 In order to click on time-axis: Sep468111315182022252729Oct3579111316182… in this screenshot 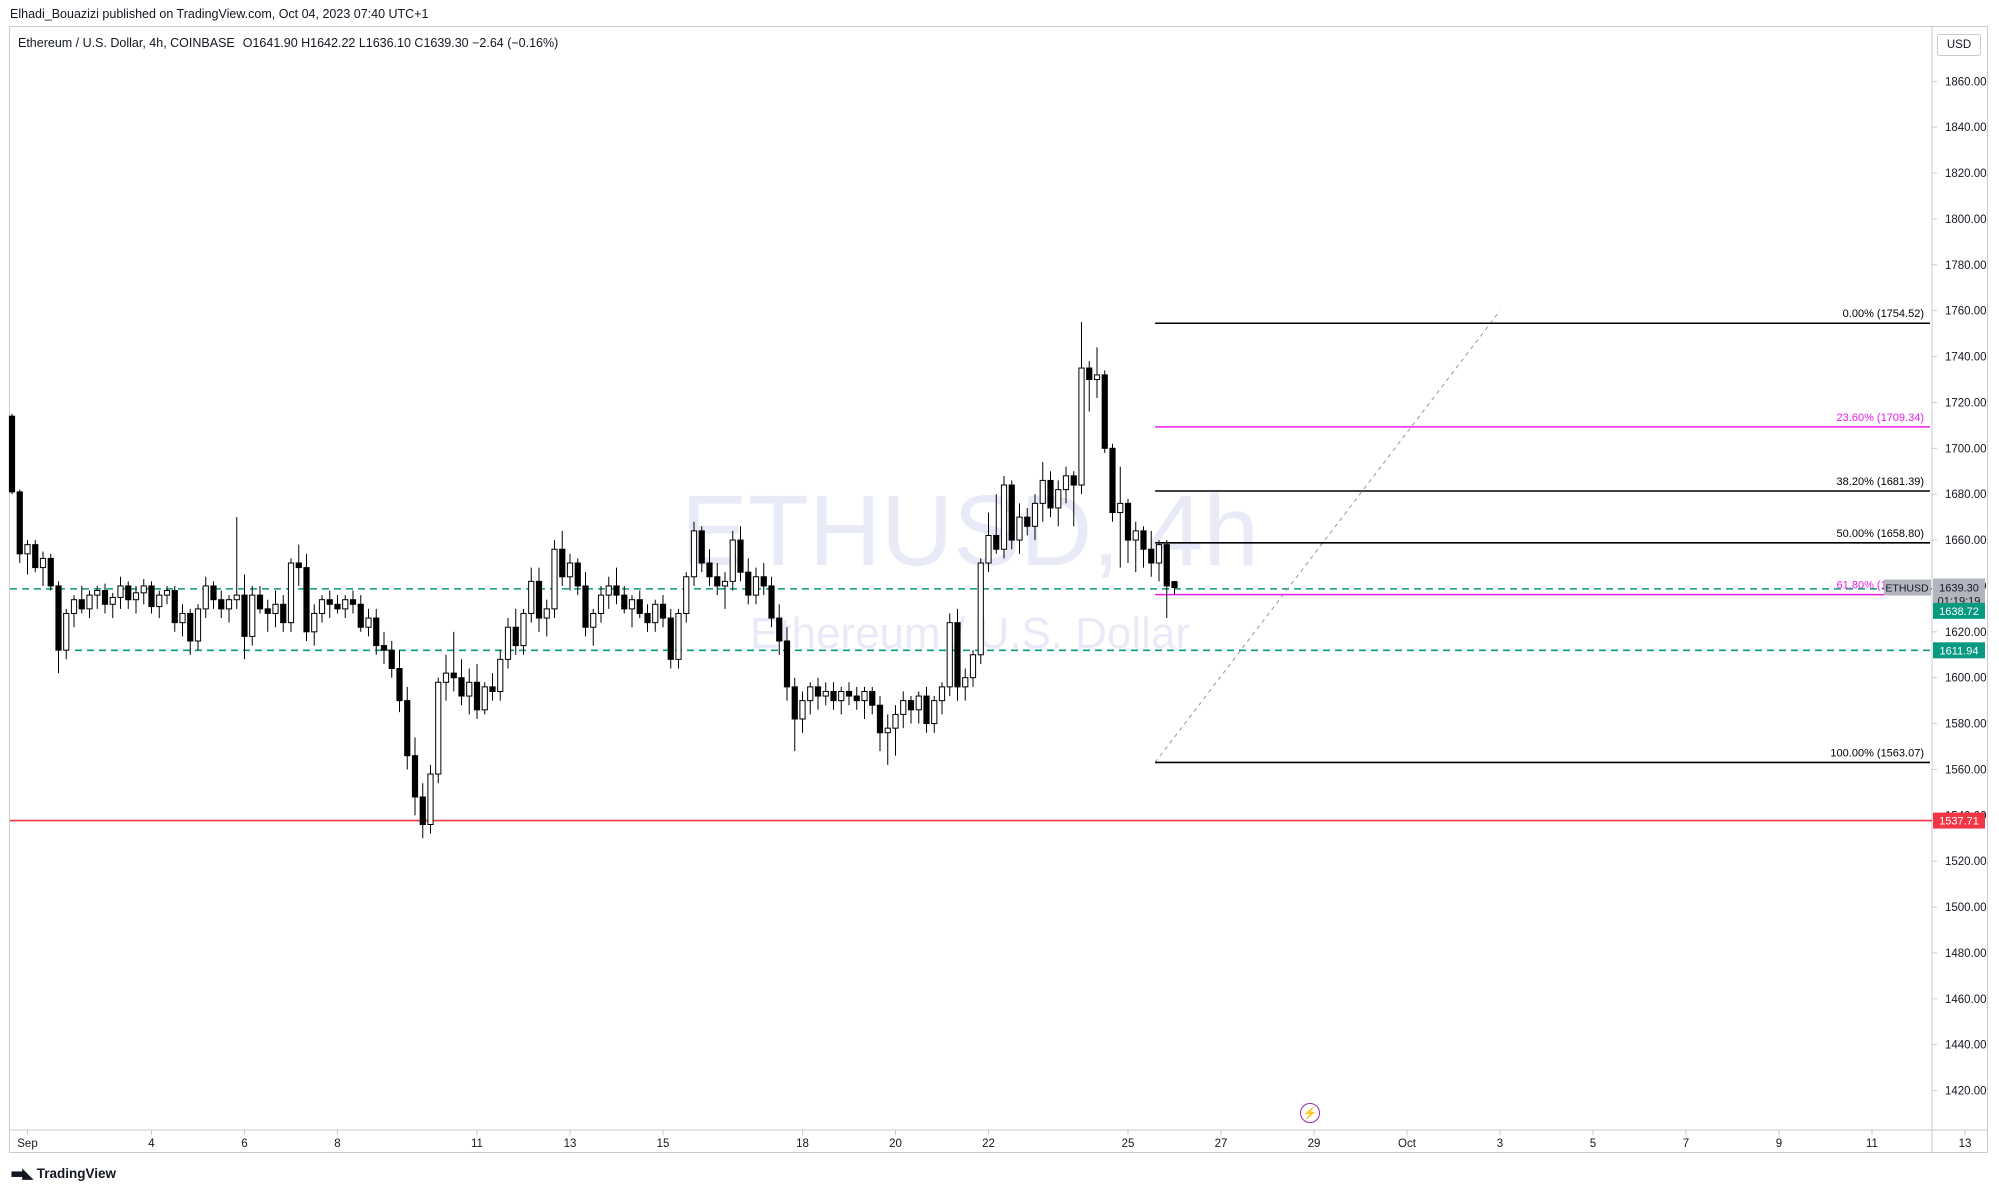, I will do `click(1008, 1140)`.